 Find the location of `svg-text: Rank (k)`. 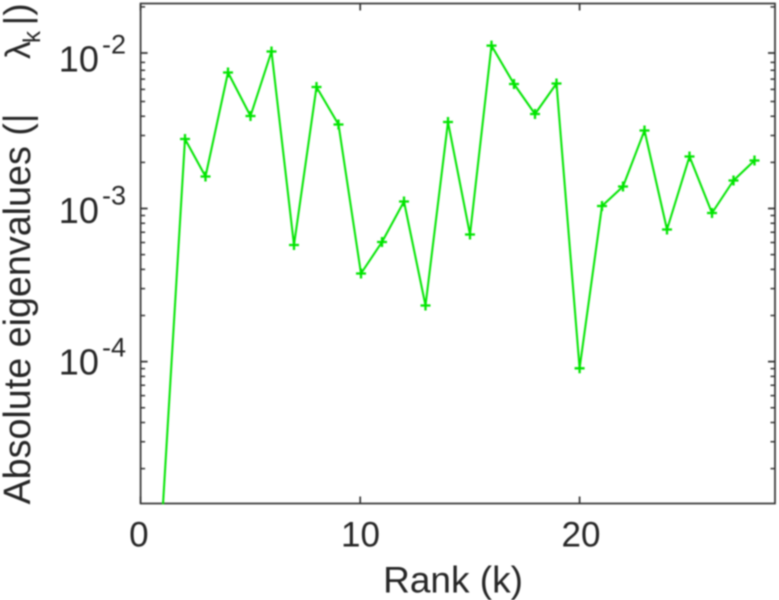

svg-text: Rank (k) is located at coordinates (453, 580).